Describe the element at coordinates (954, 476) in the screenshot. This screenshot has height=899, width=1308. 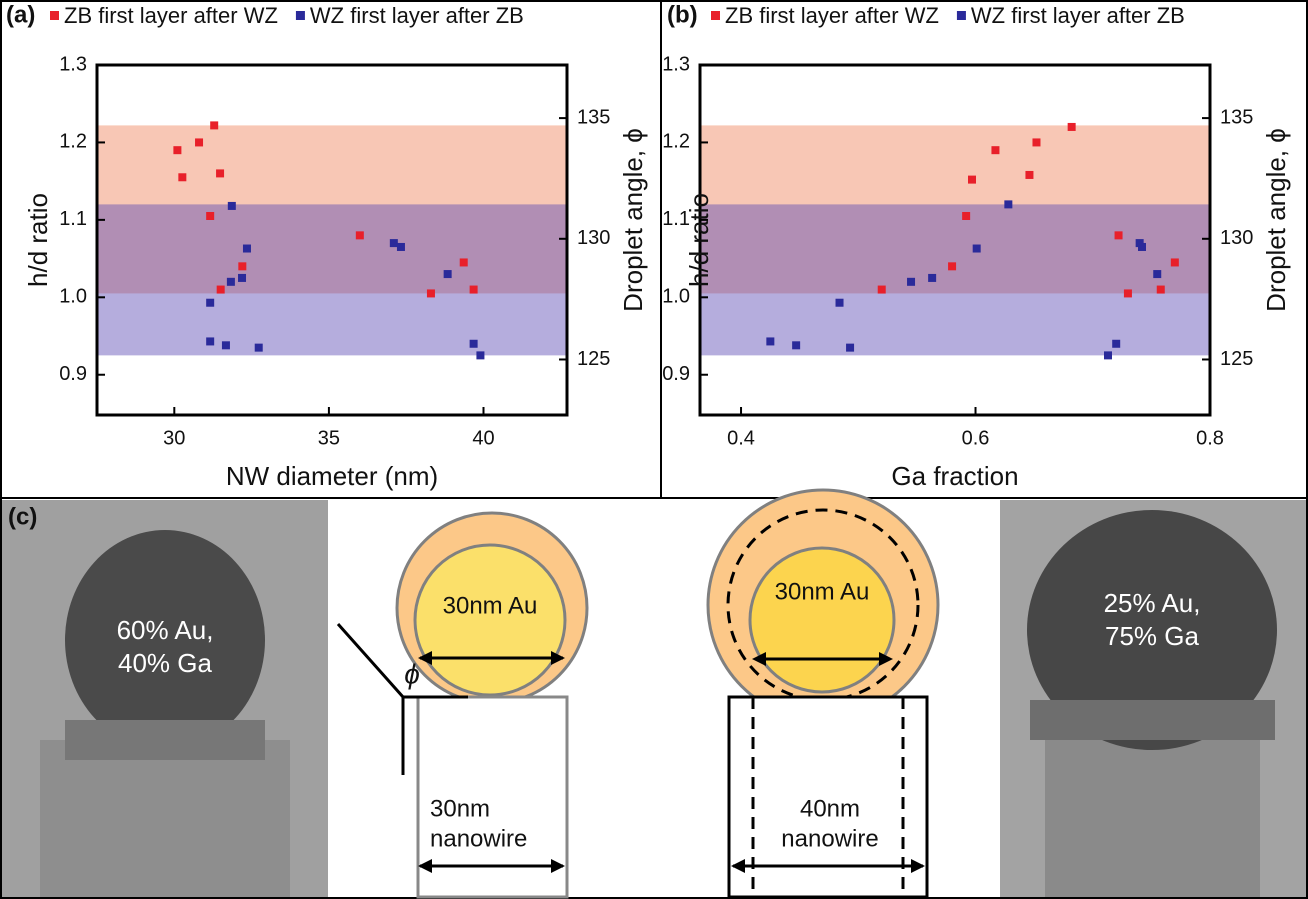
I see `x-axis-label: Ga fraction` at that location.